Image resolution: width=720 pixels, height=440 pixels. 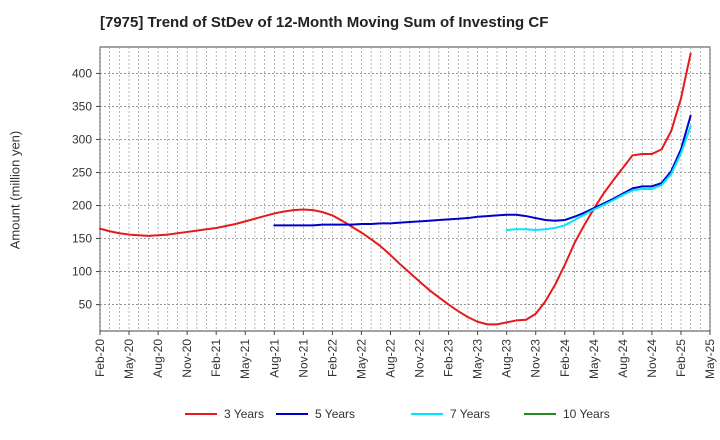 I want to click on x-tick-label: Nov-21, so click(x=303, y=358).